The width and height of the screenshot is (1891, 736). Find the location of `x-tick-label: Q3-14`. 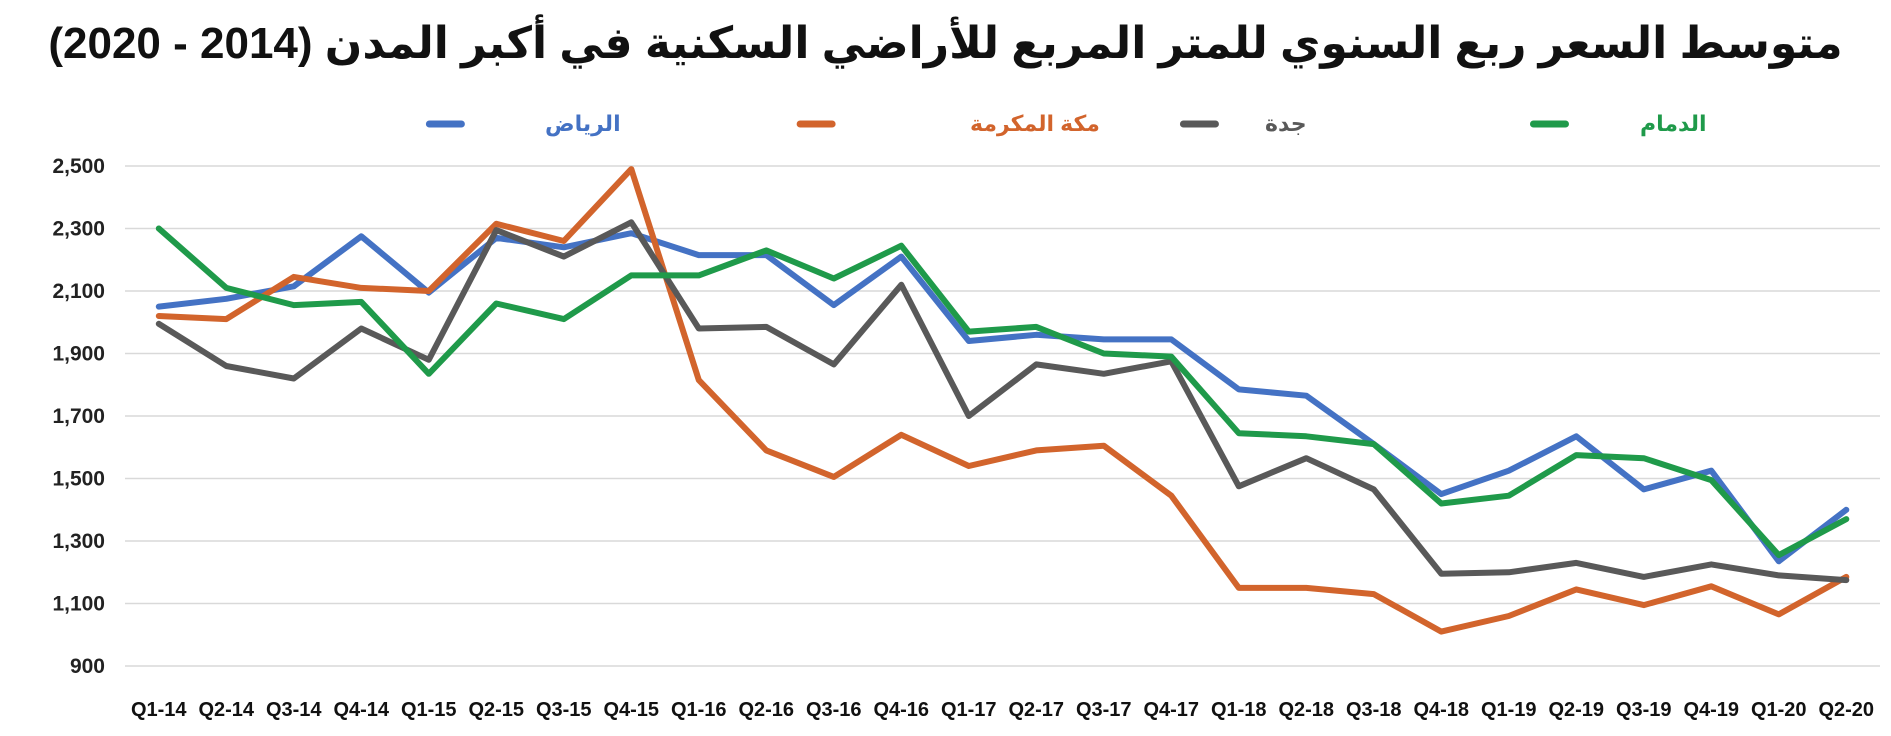

x-tick-label: Q3-14 is located at coordinates (294, 710).